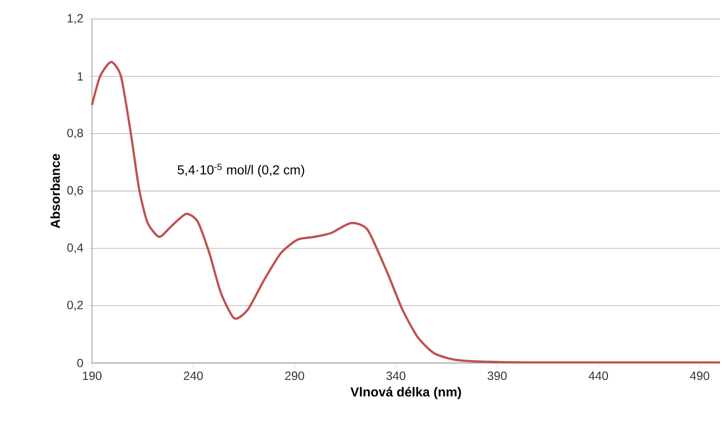 This screenshot has height=434, width=722. Describe the element at coordinates (75, 19) in the screenshot. I see `y-tick-label: 1,2` at that location.